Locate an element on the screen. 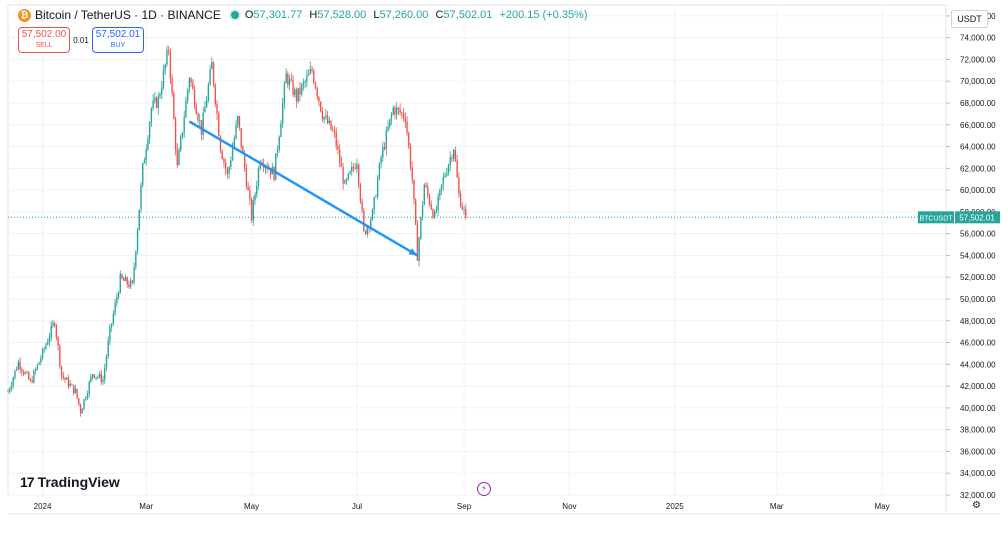  x-tick-label: May is located at coordinates (882, 506).